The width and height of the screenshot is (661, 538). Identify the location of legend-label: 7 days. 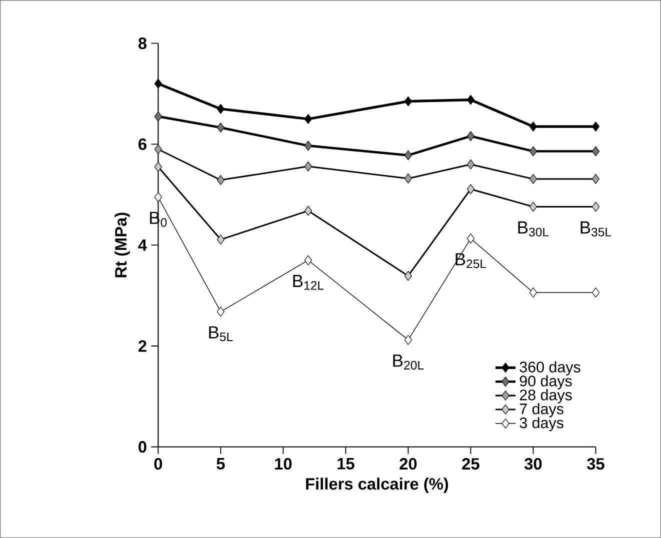
(542, 410).